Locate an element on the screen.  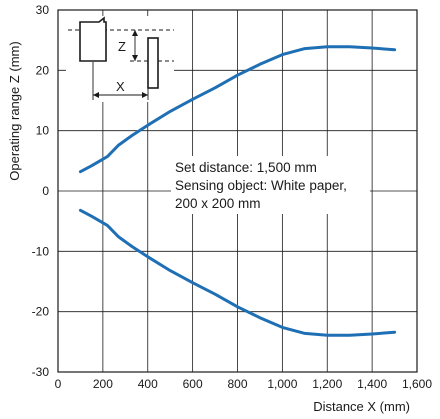
y-tick-label: 10 is located at coordinates (43, 131).